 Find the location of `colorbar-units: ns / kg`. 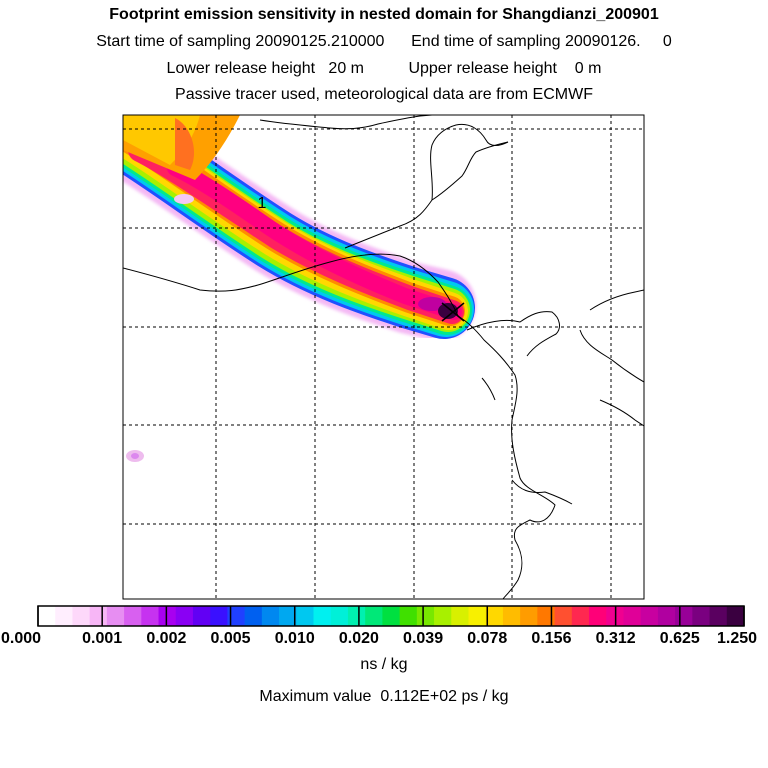

colorbar-units: ns / kg is located at coordinates (384, 664).